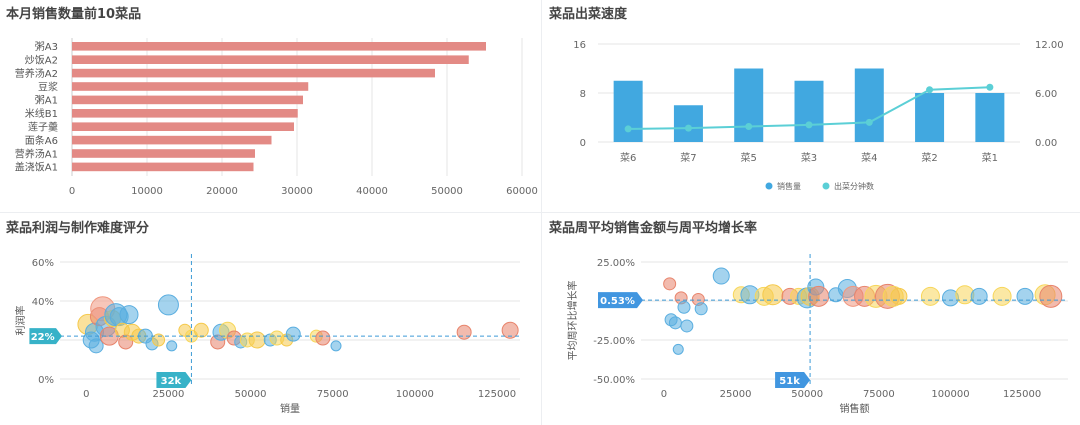 The height and width of the screenshot is (425, 1080). Describe the element at coordinates (1046, 143) in the screenshot. I see `right-y-tick-label: 0.00` at that location.